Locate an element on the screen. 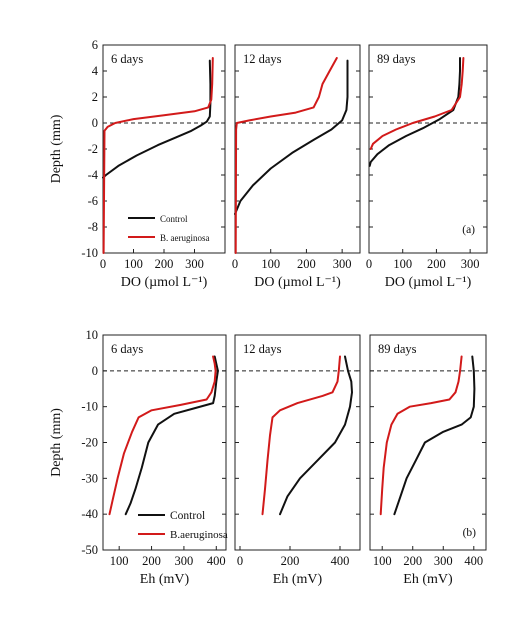  panel-6: 100 200 300 400 Eh (mV) 89 days is located at coordinates (428, 460).